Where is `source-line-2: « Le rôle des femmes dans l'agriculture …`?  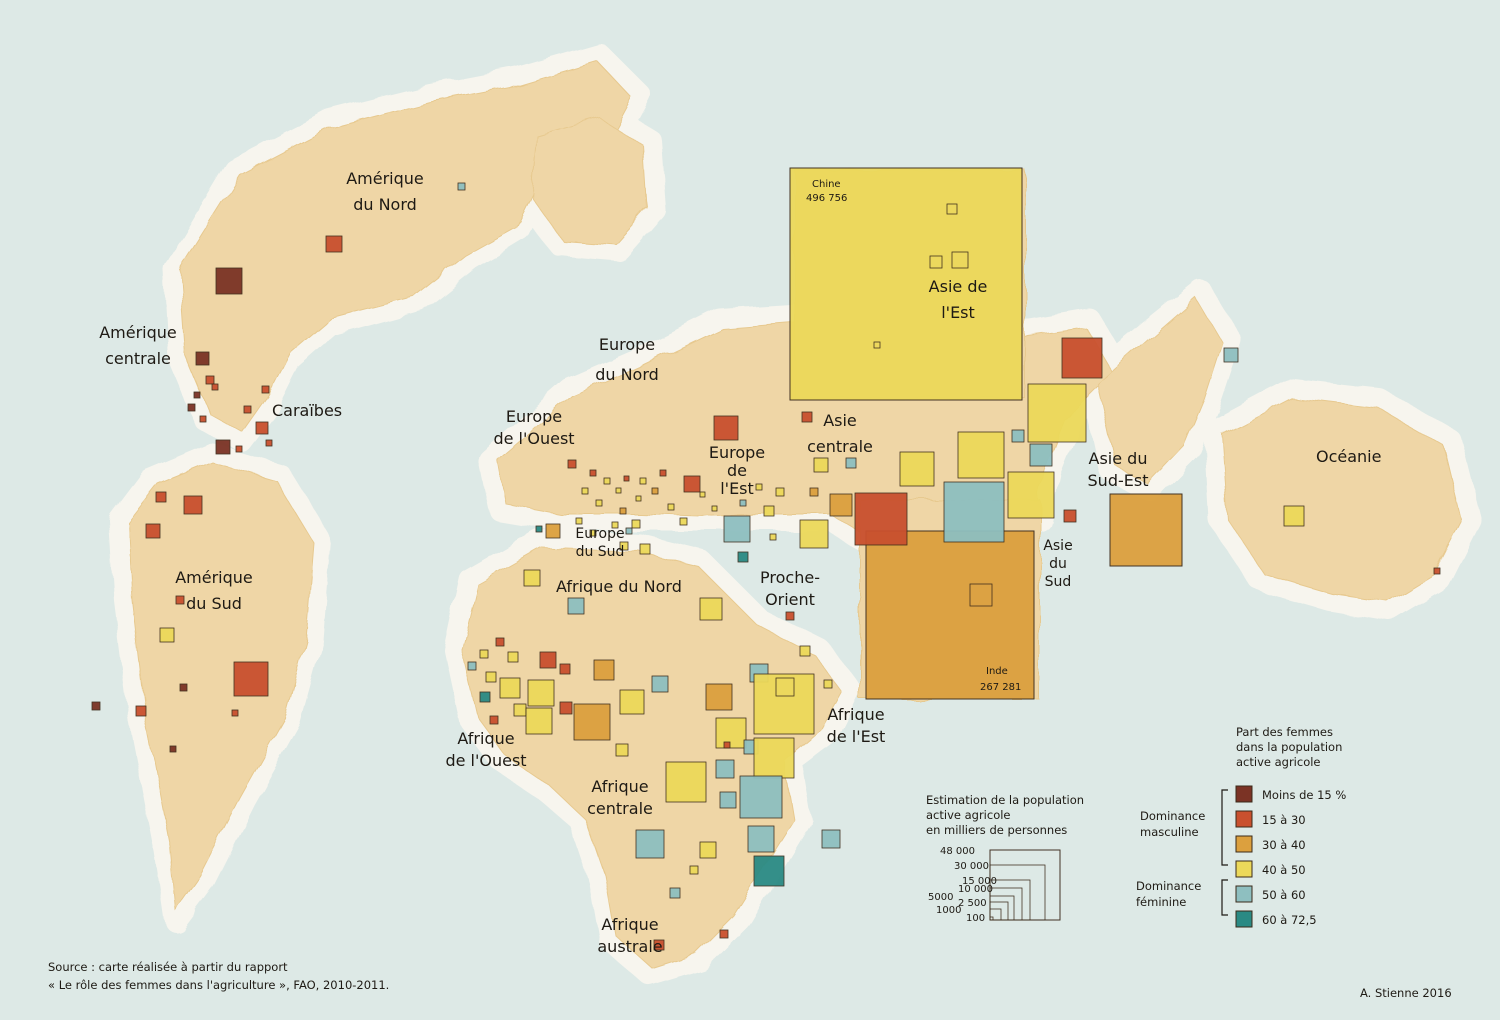
source-line-2: « Le rôle des femmes dans l'agriculture … is located at coordinates (219, 985).